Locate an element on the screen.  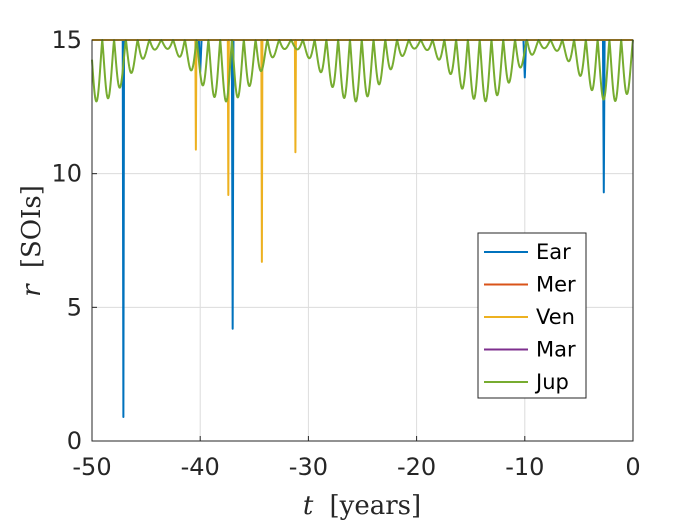
x-axis-label-unit: [years] is located at coordinates (376, 506).